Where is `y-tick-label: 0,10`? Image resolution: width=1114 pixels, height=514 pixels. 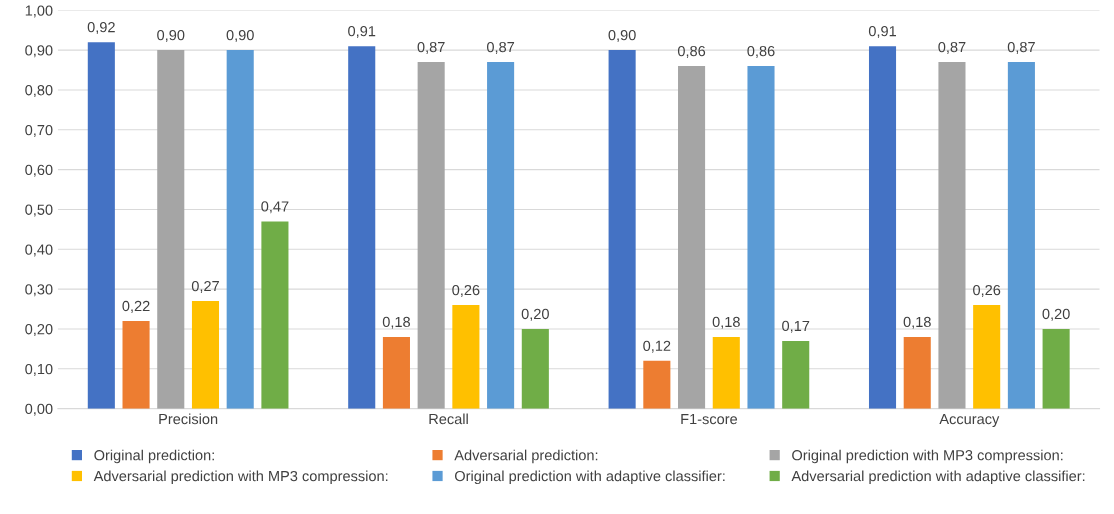
y-tick-label: 0,10 is located at coordinates (39, 369).